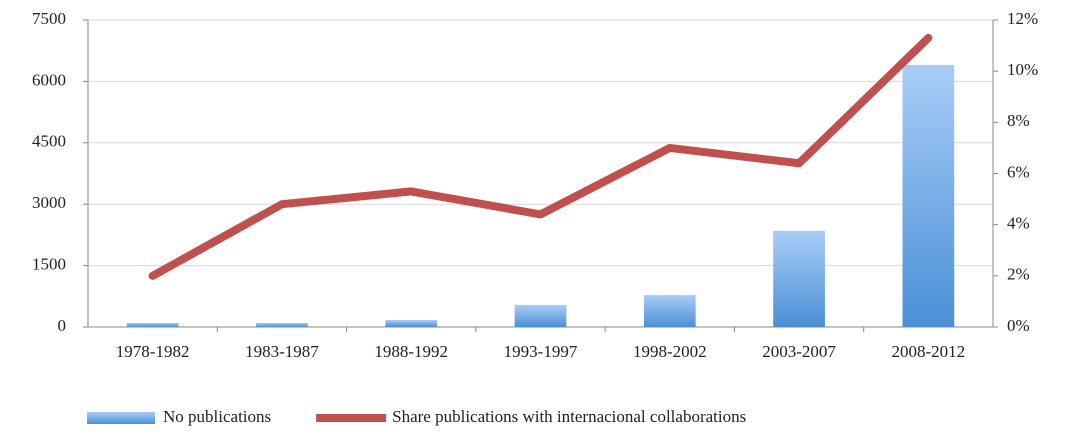 The image size is (1071, 434). Describe the element at coordinates (49, 18) in the screenshot. I see `y-tick-label: 7500` at that location.